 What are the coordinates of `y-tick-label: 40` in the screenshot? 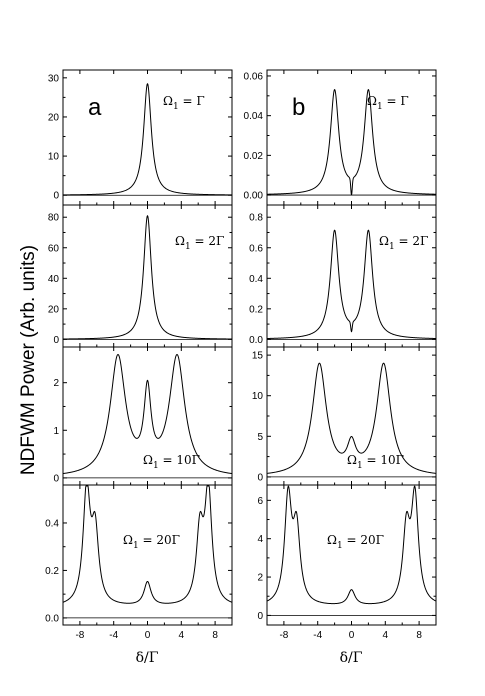 It's located at (54, 279).